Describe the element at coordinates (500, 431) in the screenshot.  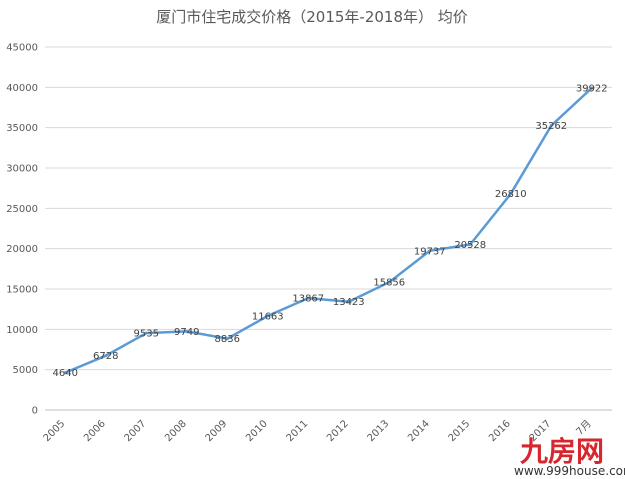
I see `x-tick-label: 2016` at that location.